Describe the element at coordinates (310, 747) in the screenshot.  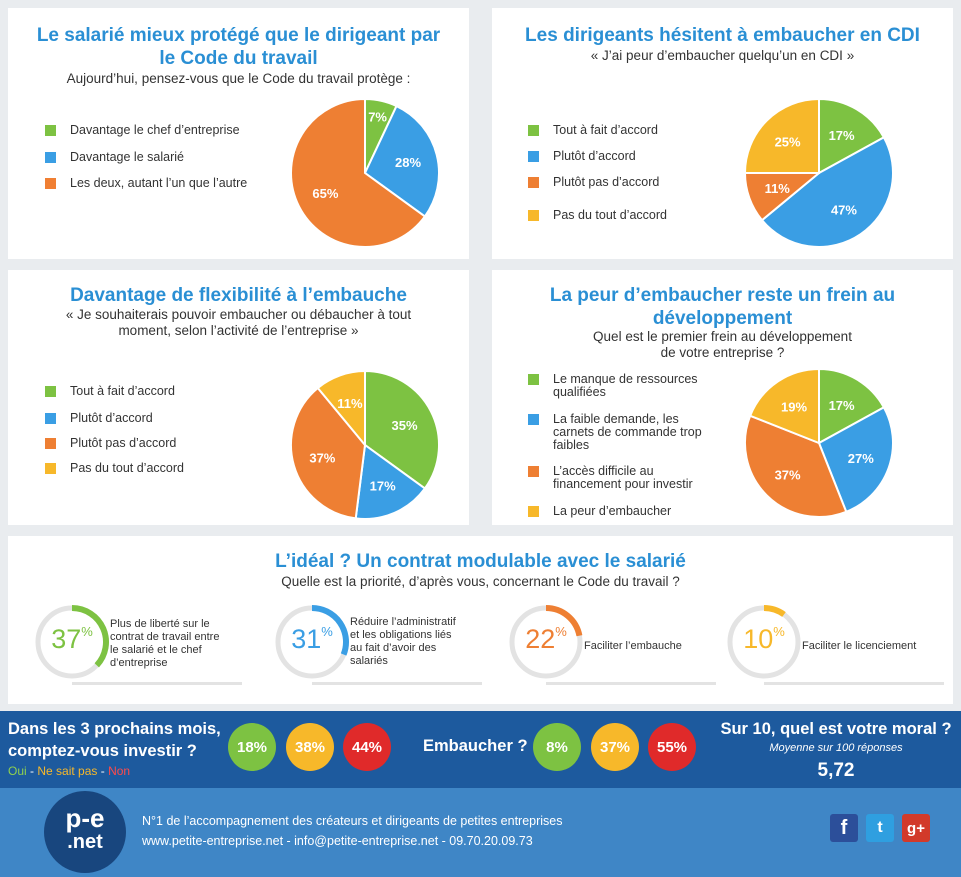
I see `invest-nsp-circle: 38%` at that location.